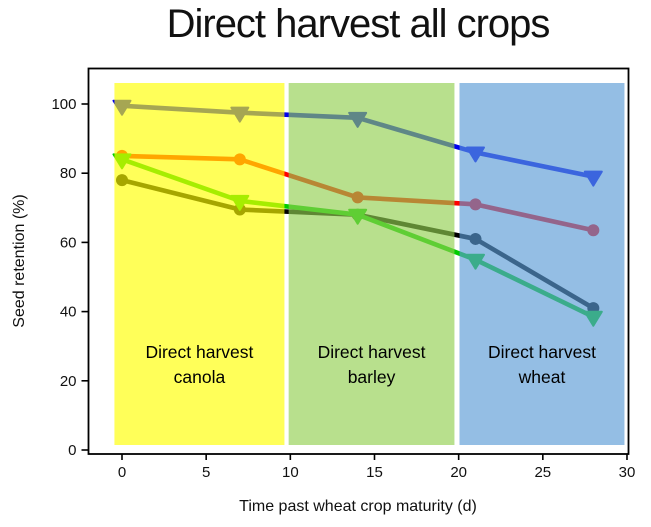 This screenshot has width=651, height=527. I want to click on region-label-barley: Direct harvest barley, so click(372, 364).